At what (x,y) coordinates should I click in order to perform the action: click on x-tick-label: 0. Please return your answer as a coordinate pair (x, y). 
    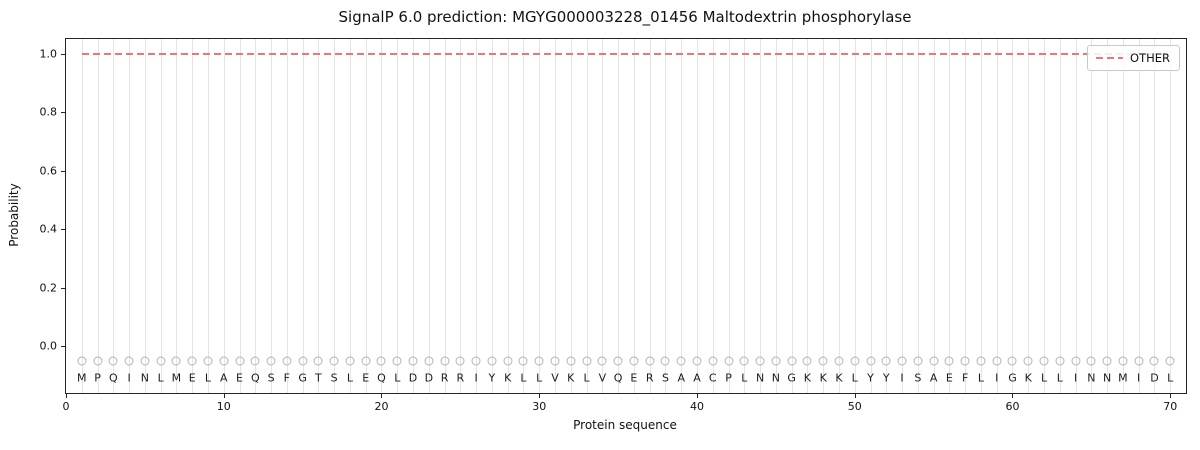
    Looking at the image, I should click on (66, 406).